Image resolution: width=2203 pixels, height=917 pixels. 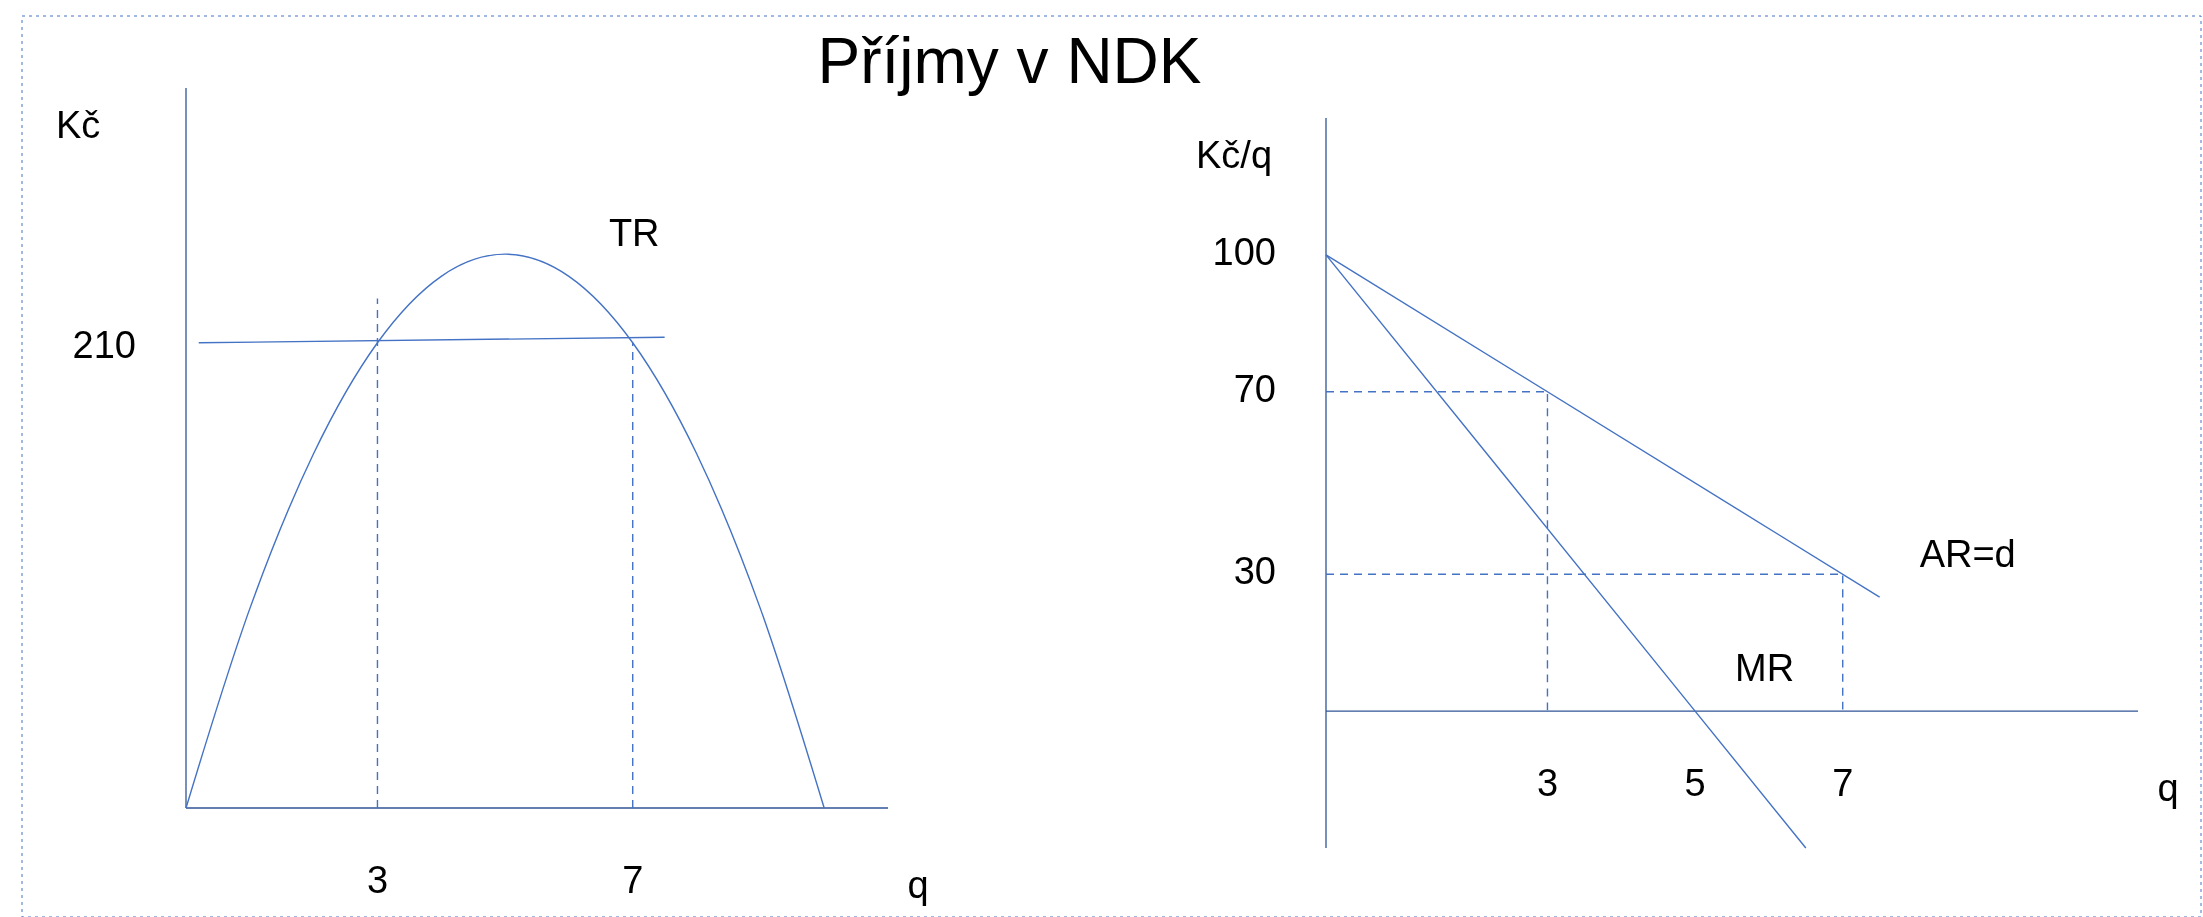 What do you see at coordinates (634, 233) in the screenshot?
I see `series-label: TR` at bounding box center [634, 233].